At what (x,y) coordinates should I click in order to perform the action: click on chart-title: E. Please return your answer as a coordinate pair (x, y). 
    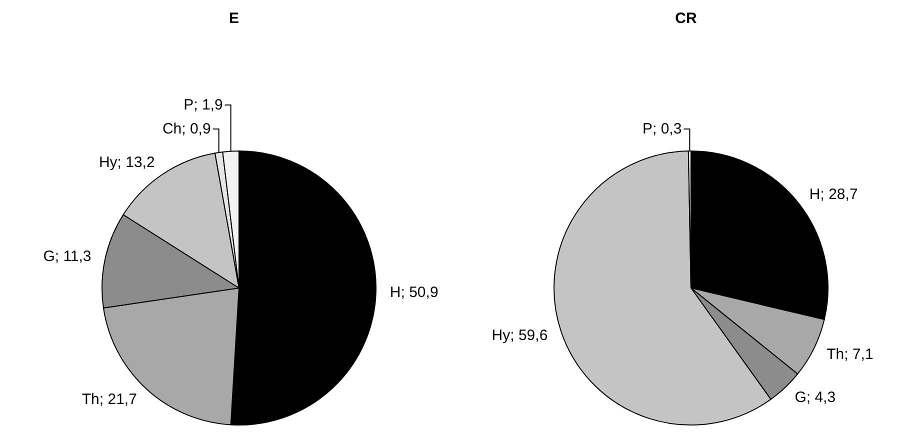
    Looking at the image, I should click on (234, 18).